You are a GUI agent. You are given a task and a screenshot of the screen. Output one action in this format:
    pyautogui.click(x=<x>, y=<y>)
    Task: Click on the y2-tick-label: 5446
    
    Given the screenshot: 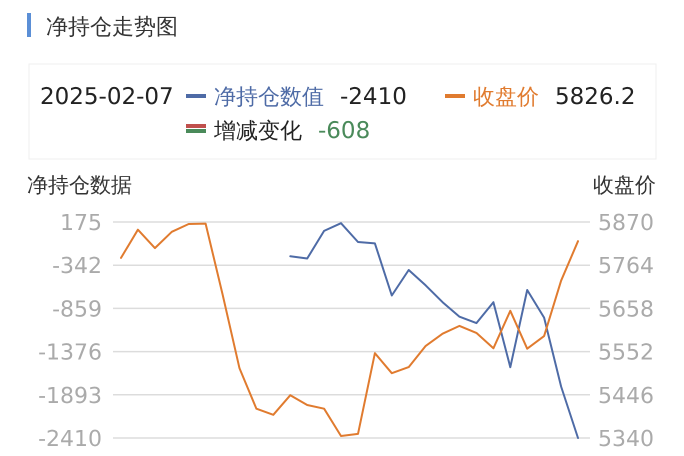 What is the action you would take?
    pyautogui.click(x=626, y=396)
    